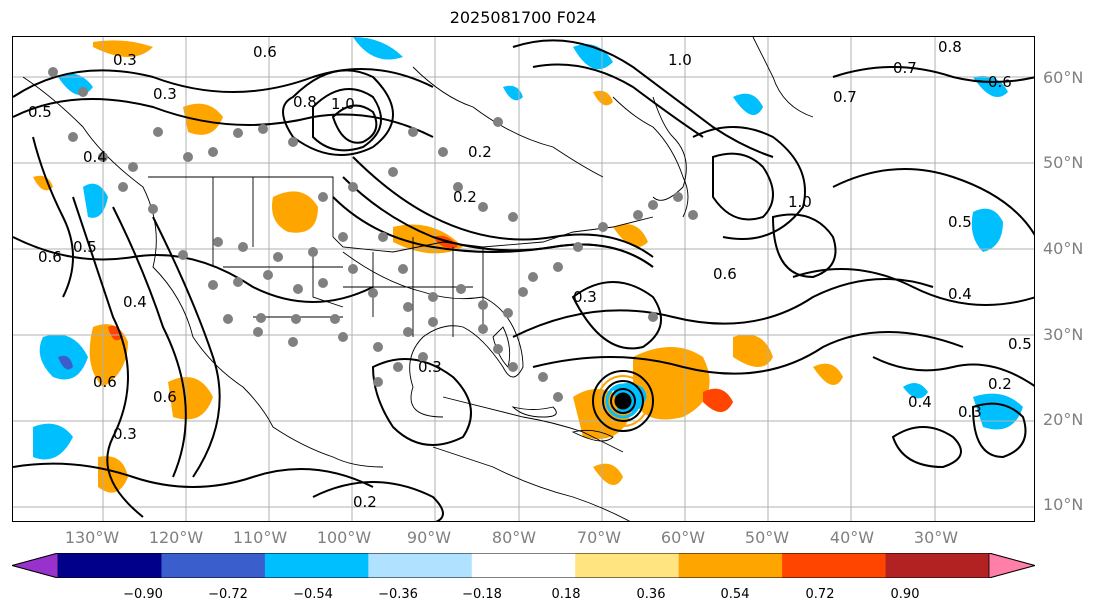 Image resolution: width=1105 pixels, height=615 pixels. What do you see at coordinates (852, 537) in the screenshot?
I see `lon-label-40w: 40°W` at bounding box center [852, 537].